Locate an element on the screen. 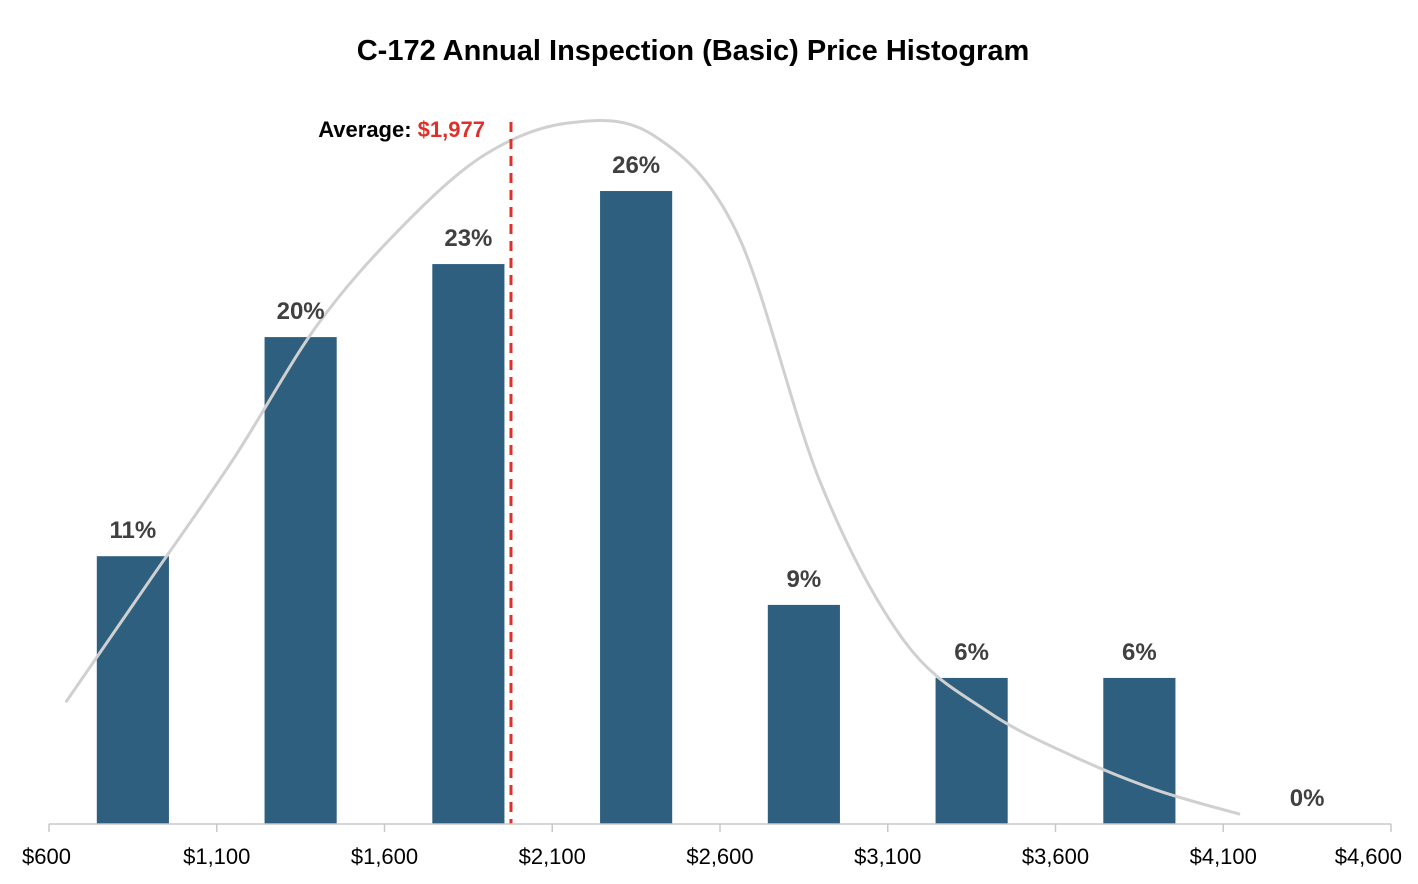 The image size is (1418, 884). bar-data-label: 11% is located at coordinates (133, 530).